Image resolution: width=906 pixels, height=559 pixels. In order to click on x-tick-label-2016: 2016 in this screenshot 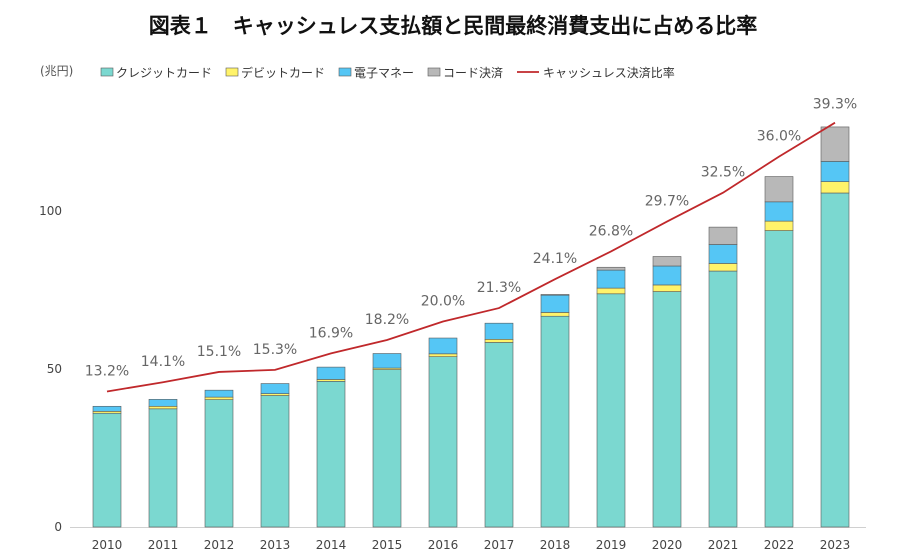, I will do `click(443, 545)`.